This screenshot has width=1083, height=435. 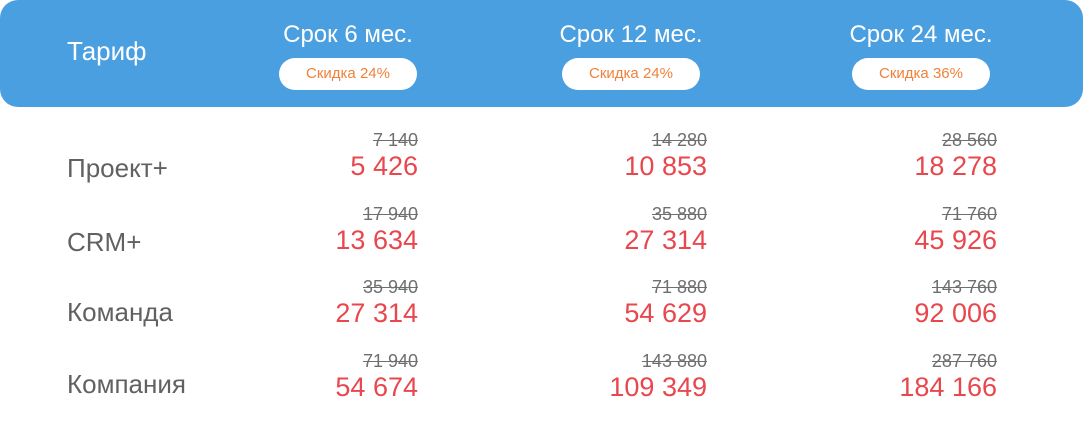 What do you see at coordinates (674, 361) in the screenshot?
I see `old-price: 143 880` at bounding box center [674, 361].